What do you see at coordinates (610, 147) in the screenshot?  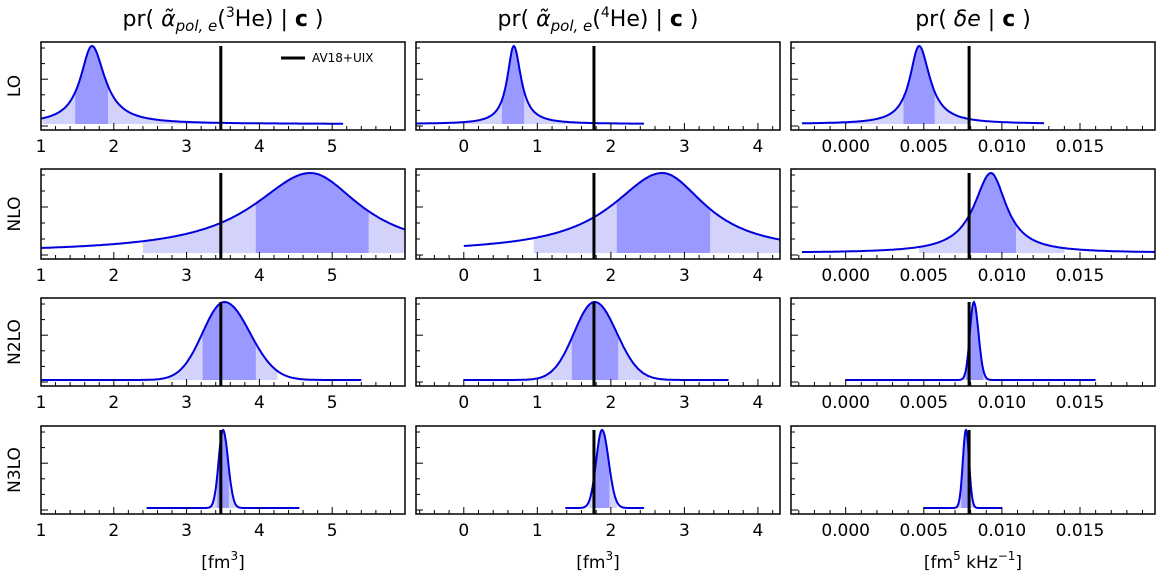 I see `xtick-label-c2-r1: 2` at bounding box center [610, 147].